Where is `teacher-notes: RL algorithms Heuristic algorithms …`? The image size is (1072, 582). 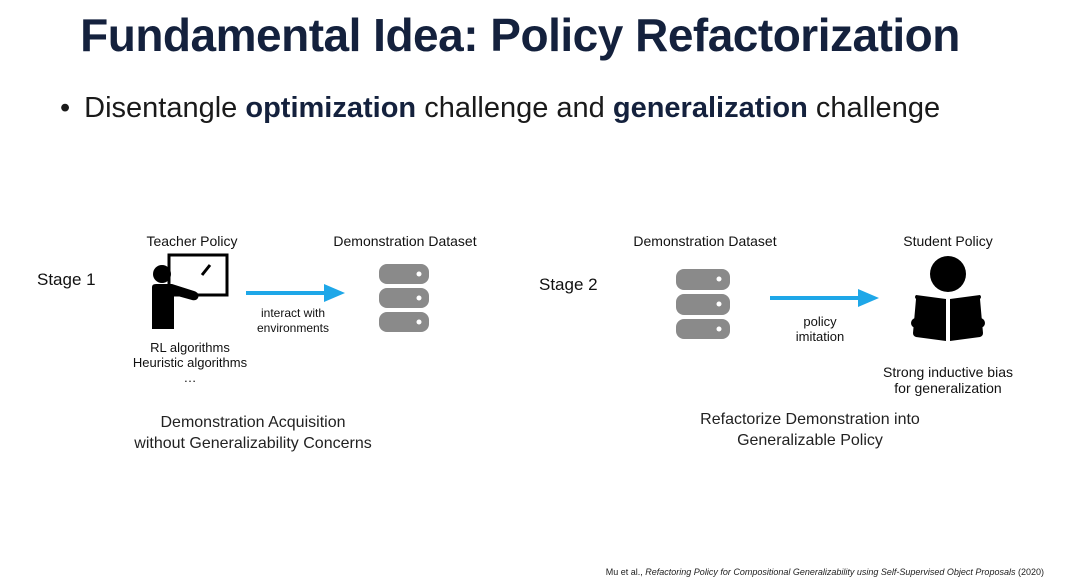 teacher-notes: RL algorithms Heuristic algorithms … is located at coordinates (190, 362).